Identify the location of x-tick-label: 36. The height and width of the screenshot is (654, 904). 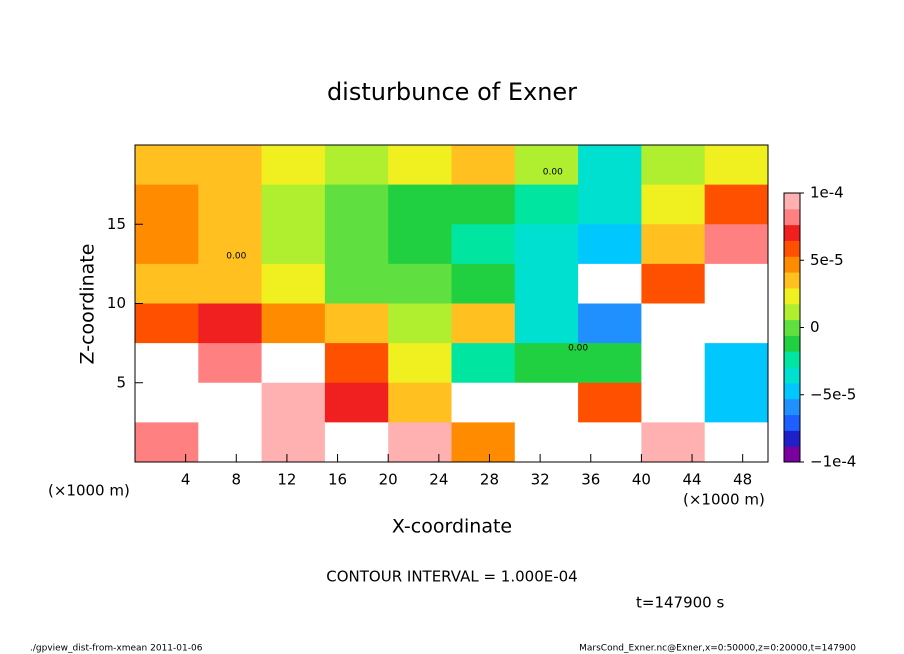
(590, 480).